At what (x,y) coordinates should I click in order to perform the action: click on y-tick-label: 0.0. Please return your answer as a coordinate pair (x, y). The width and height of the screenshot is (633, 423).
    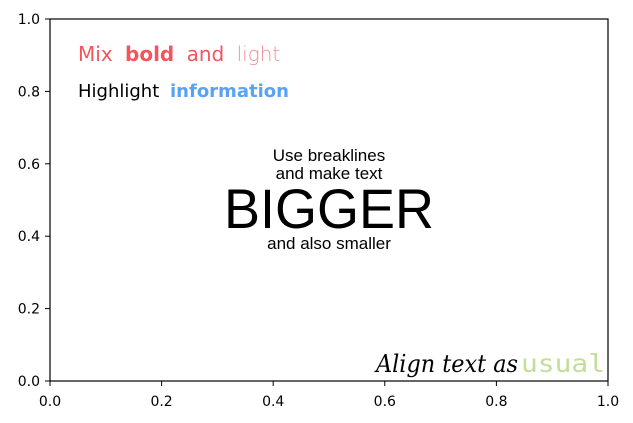
    Looking at the image, I should click on (29, 382).